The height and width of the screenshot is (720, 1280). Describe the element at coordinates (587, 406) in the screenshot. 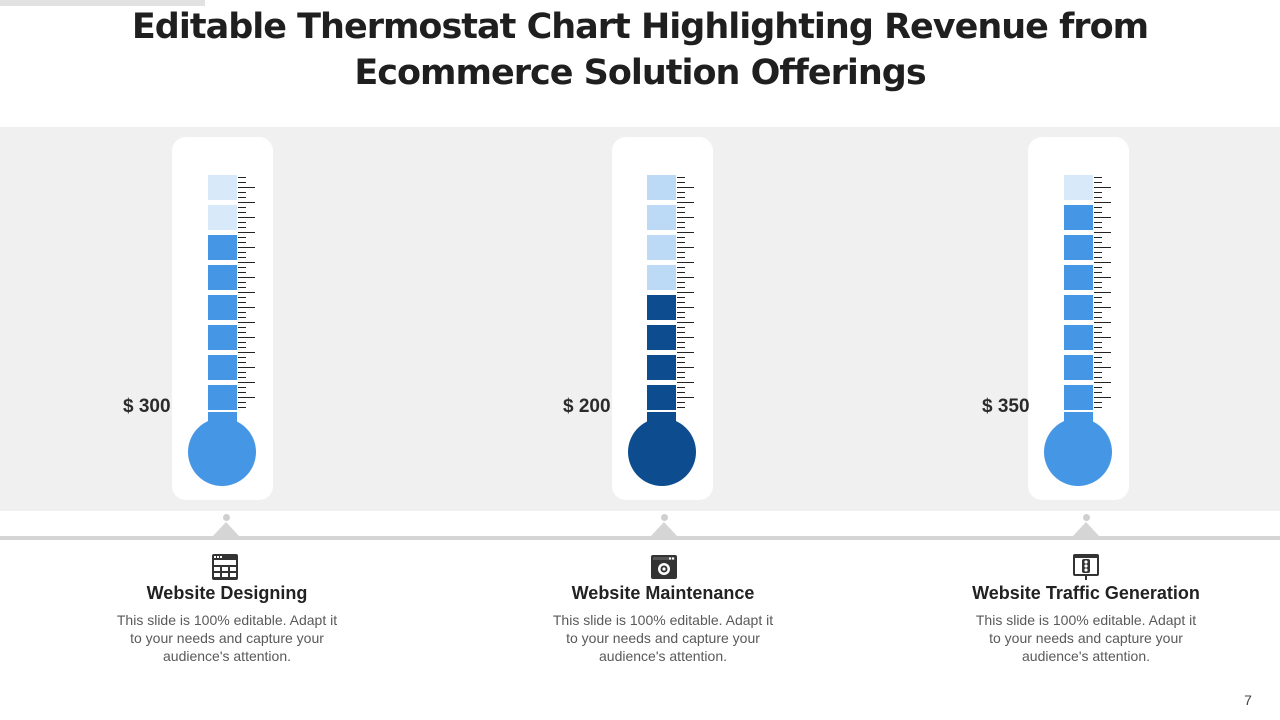

I see `value-label-2: $ 200` at that location.